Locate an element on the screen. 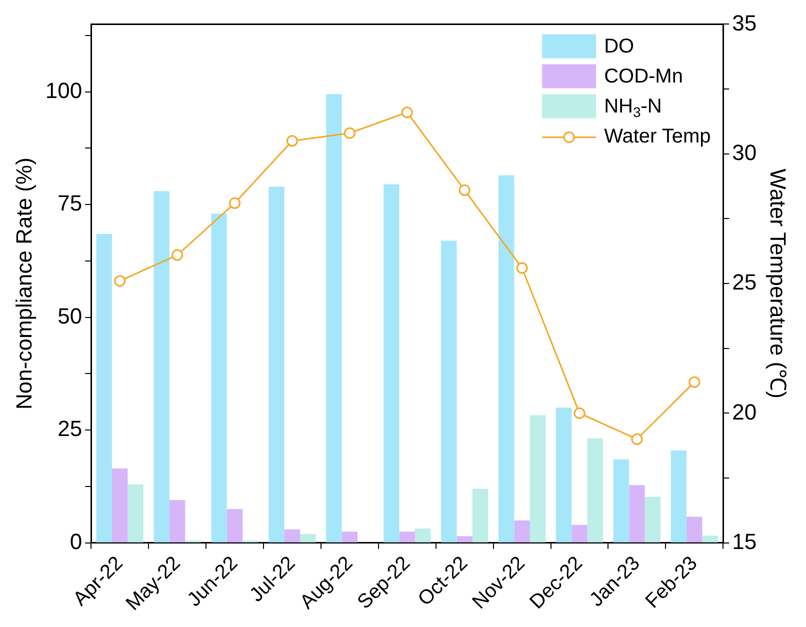 This screenshot has height=627, width=806. legend-label: DO is located at coordinates (619, 47).